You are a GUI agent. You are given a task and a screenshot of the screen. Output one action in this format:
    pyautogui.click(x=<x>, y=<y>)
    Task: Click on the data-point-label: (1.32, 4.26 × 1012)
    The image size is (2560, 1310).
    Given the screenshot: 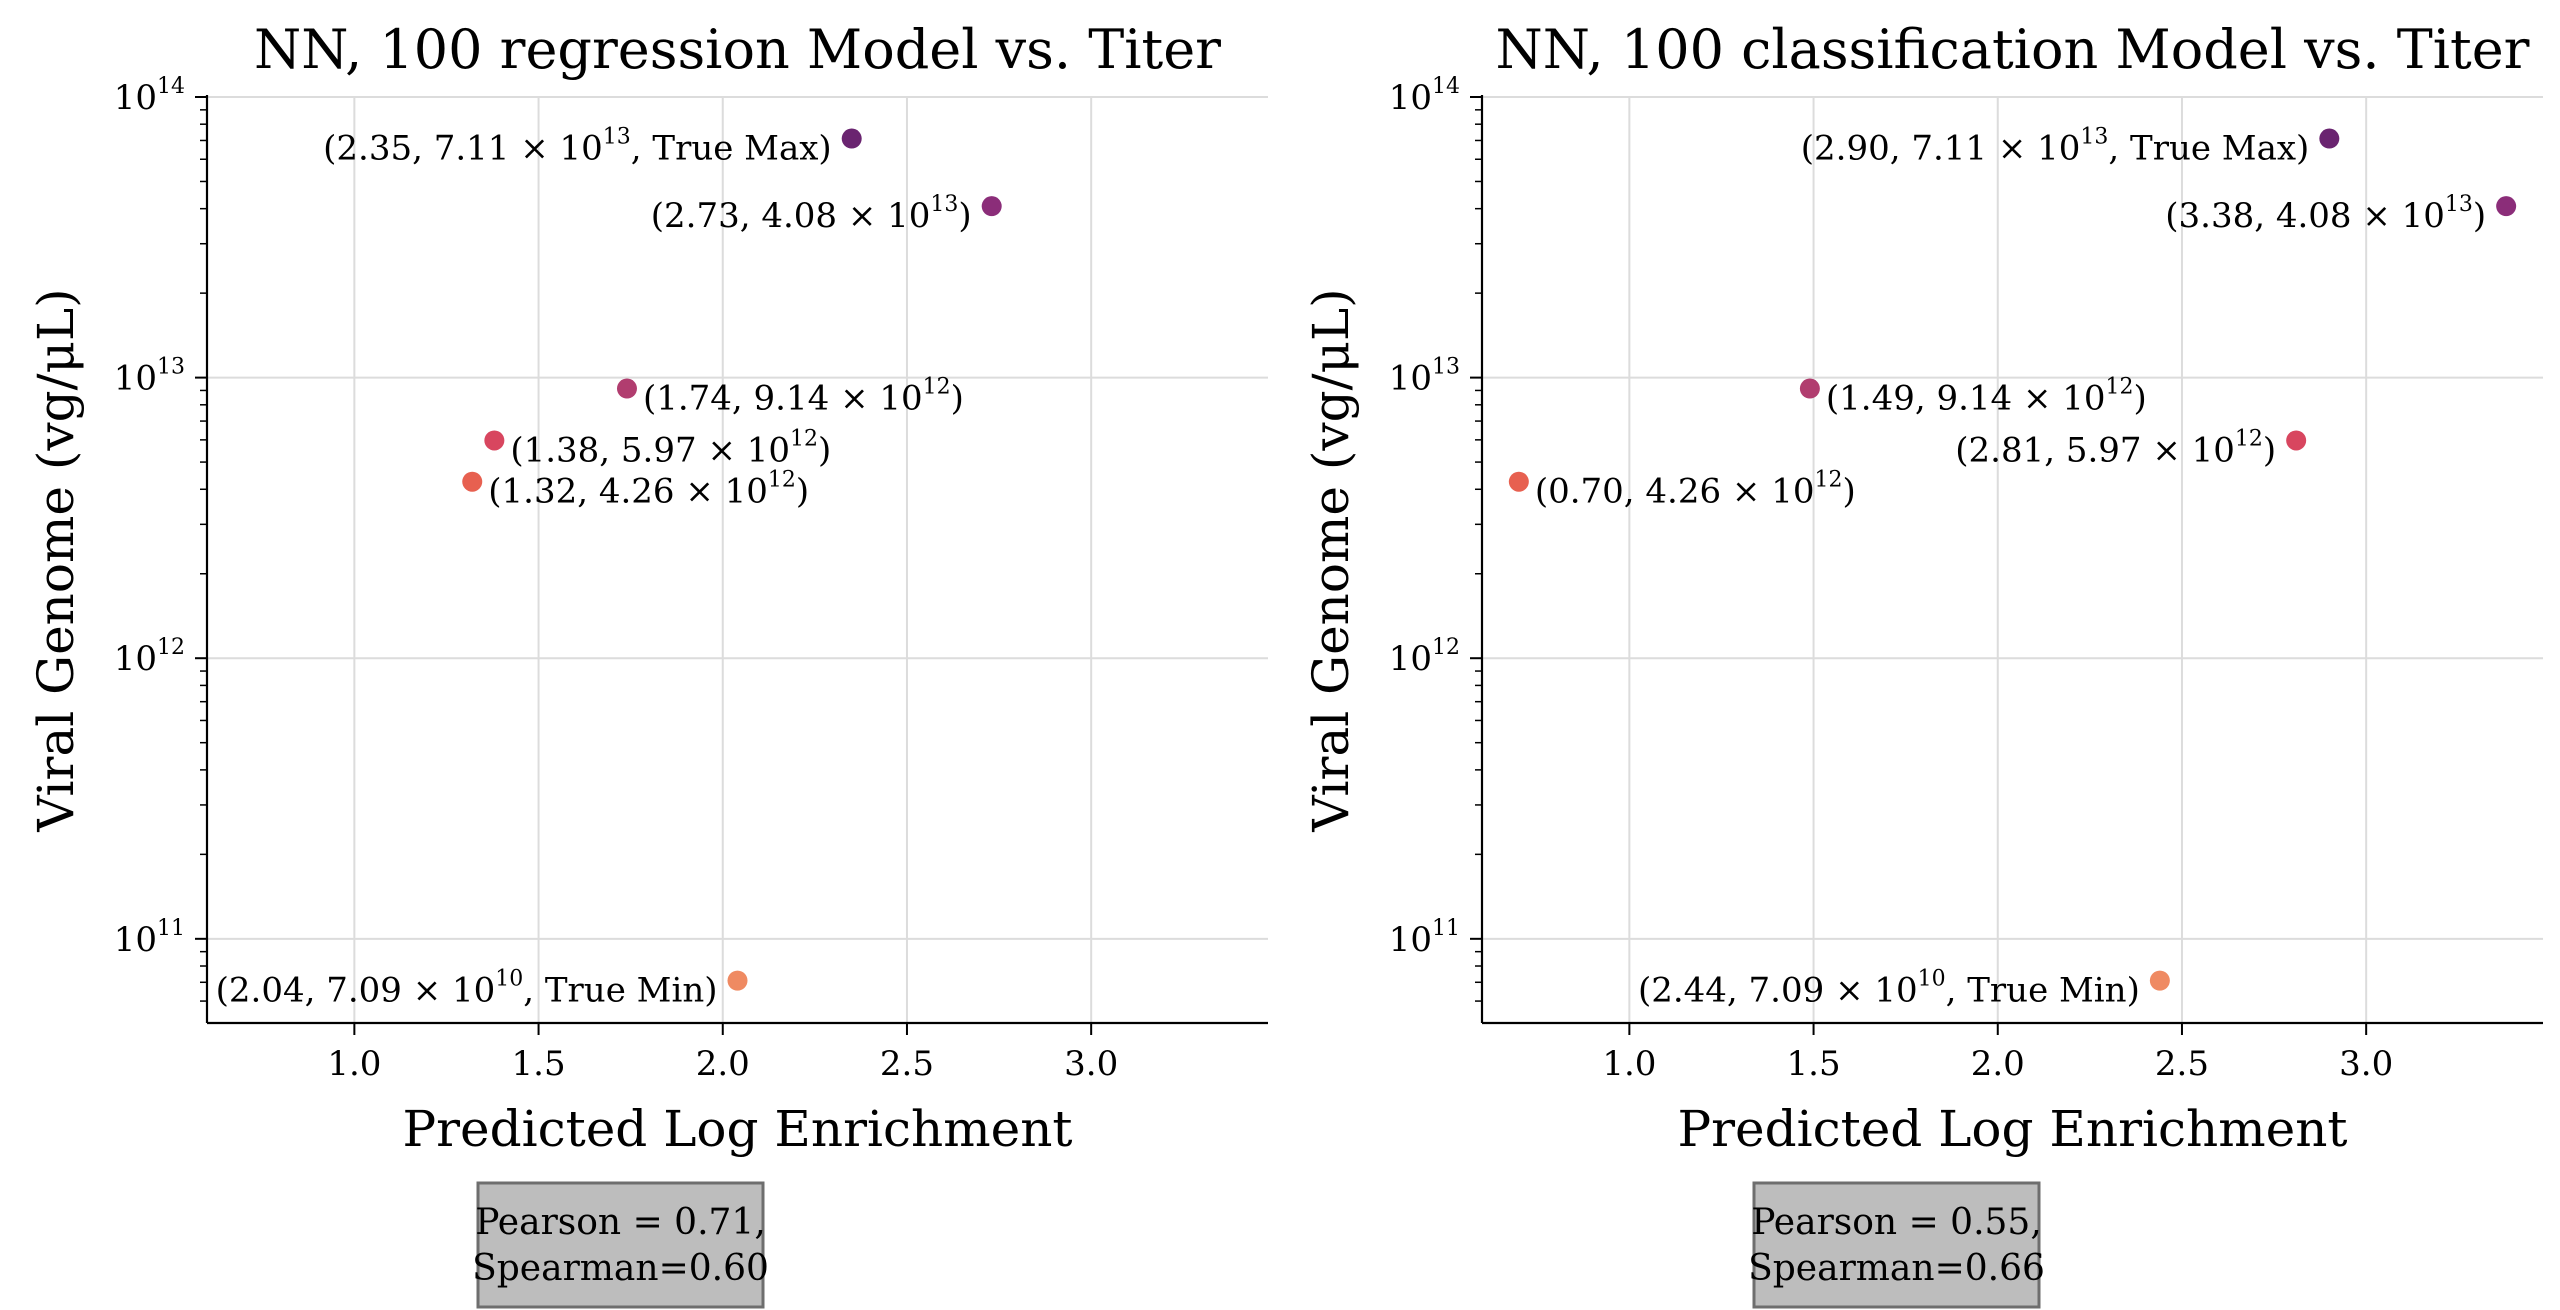 What is the action you would take?
    pyautogui.click(x=648, y=490)
    